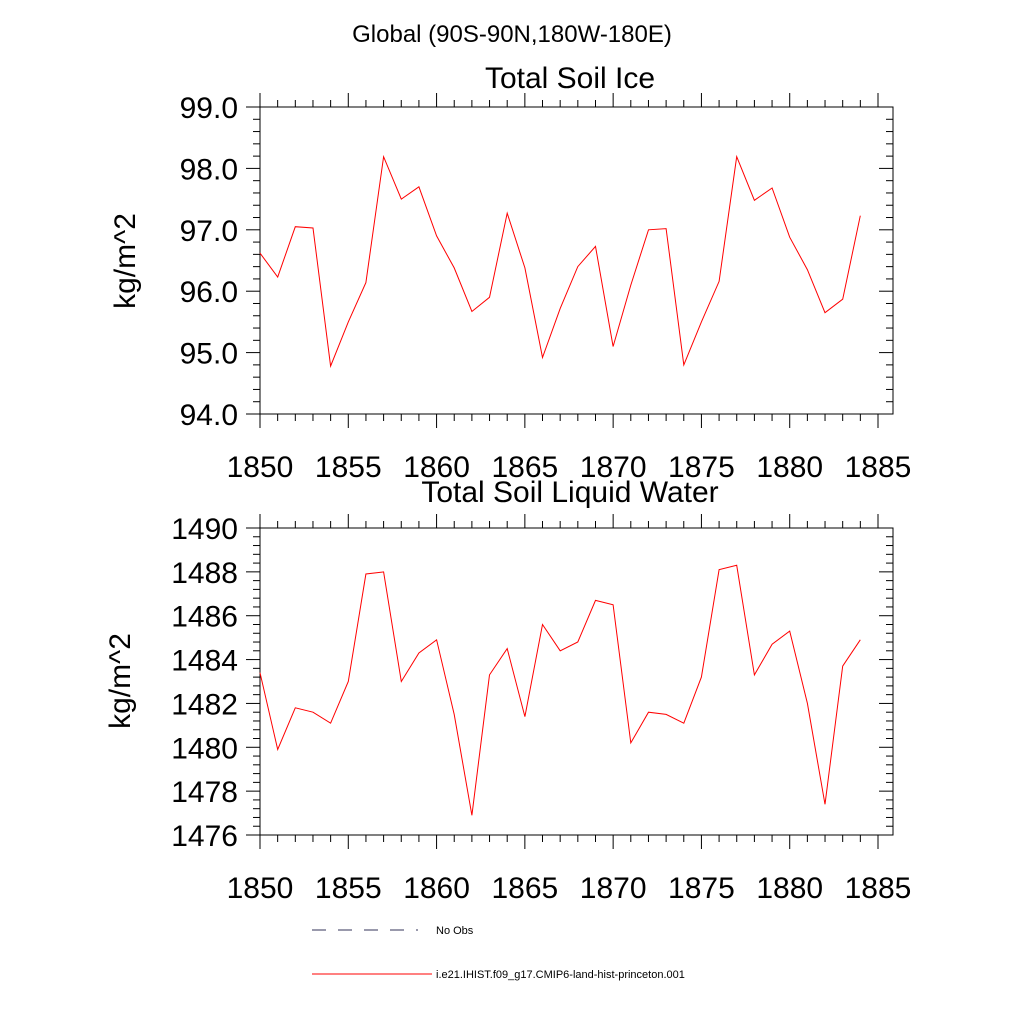 Image resolution: width=1024 pixels, height=1024 pixels. I want to click on y-tick-label: 1478, so click(204, 792).